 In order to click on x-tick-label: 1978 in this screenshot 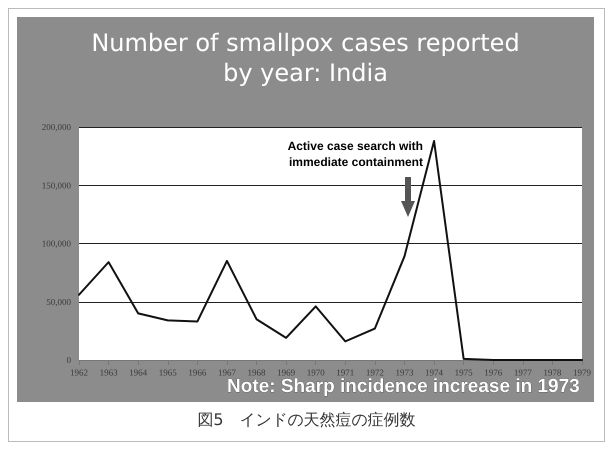, I will do `click(552, 373)`.